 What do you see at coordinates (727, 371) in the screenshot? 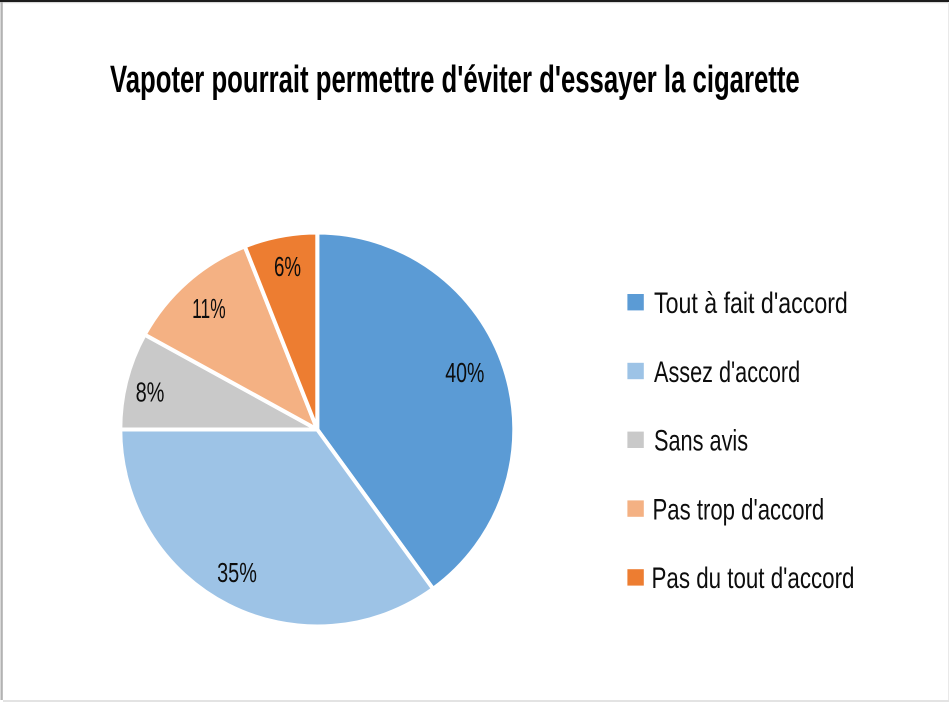
I see `svg-text: Assez d'accord` at bounding box center [727, 371].